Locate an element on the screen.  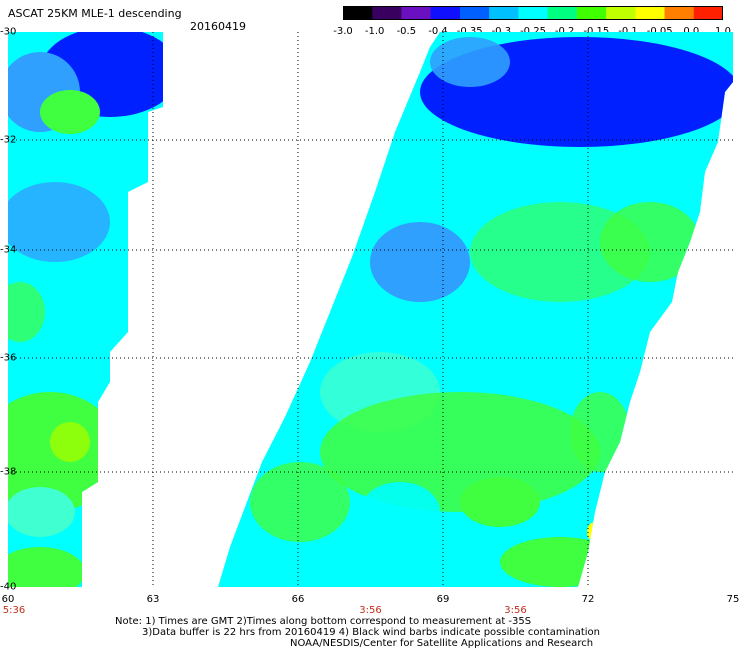
latitude-label: -36 is located at coordinates (8, 358).